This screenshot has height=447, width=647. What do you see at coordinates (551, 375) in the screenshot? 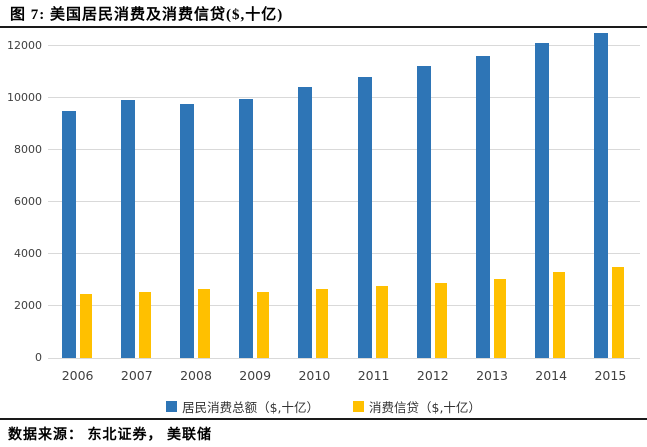
I see `x-axis-tick-label: 2014` at bounding box center [551, 375].